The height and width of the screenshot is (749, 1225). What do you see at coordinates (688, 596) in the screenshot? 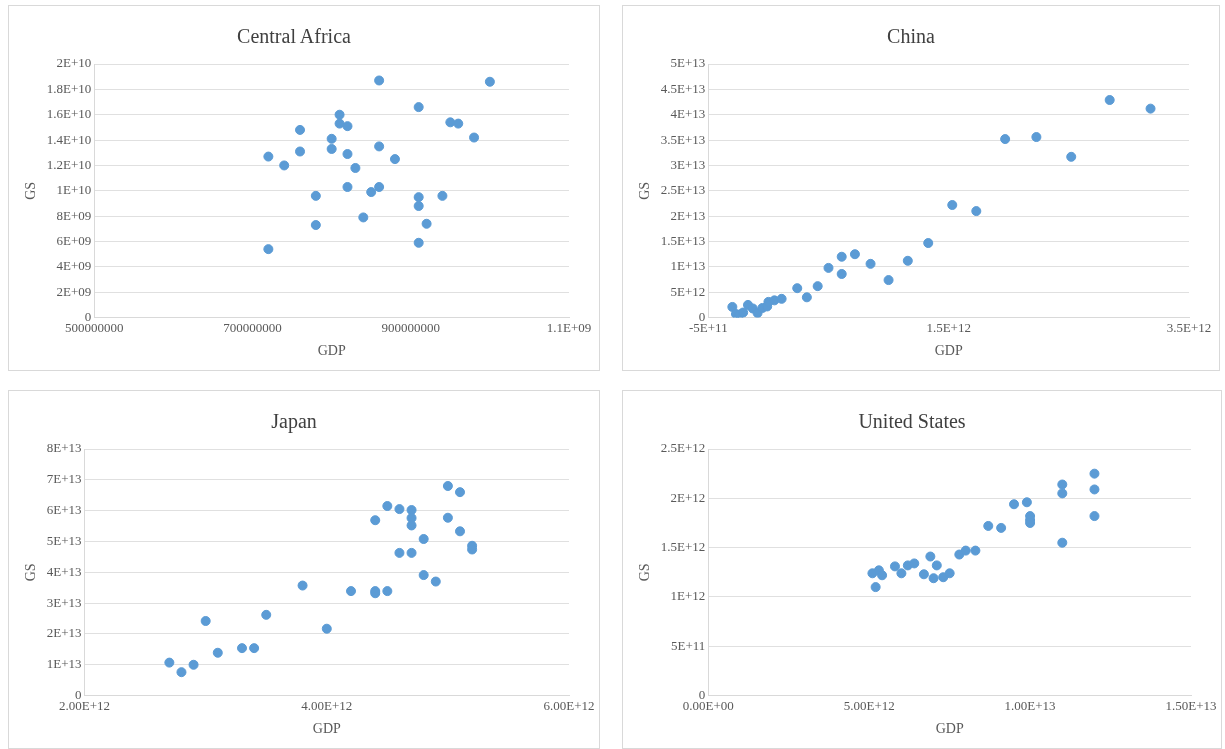
I see `y-tick-label: 1E+12` at bounding box center [688, 596].